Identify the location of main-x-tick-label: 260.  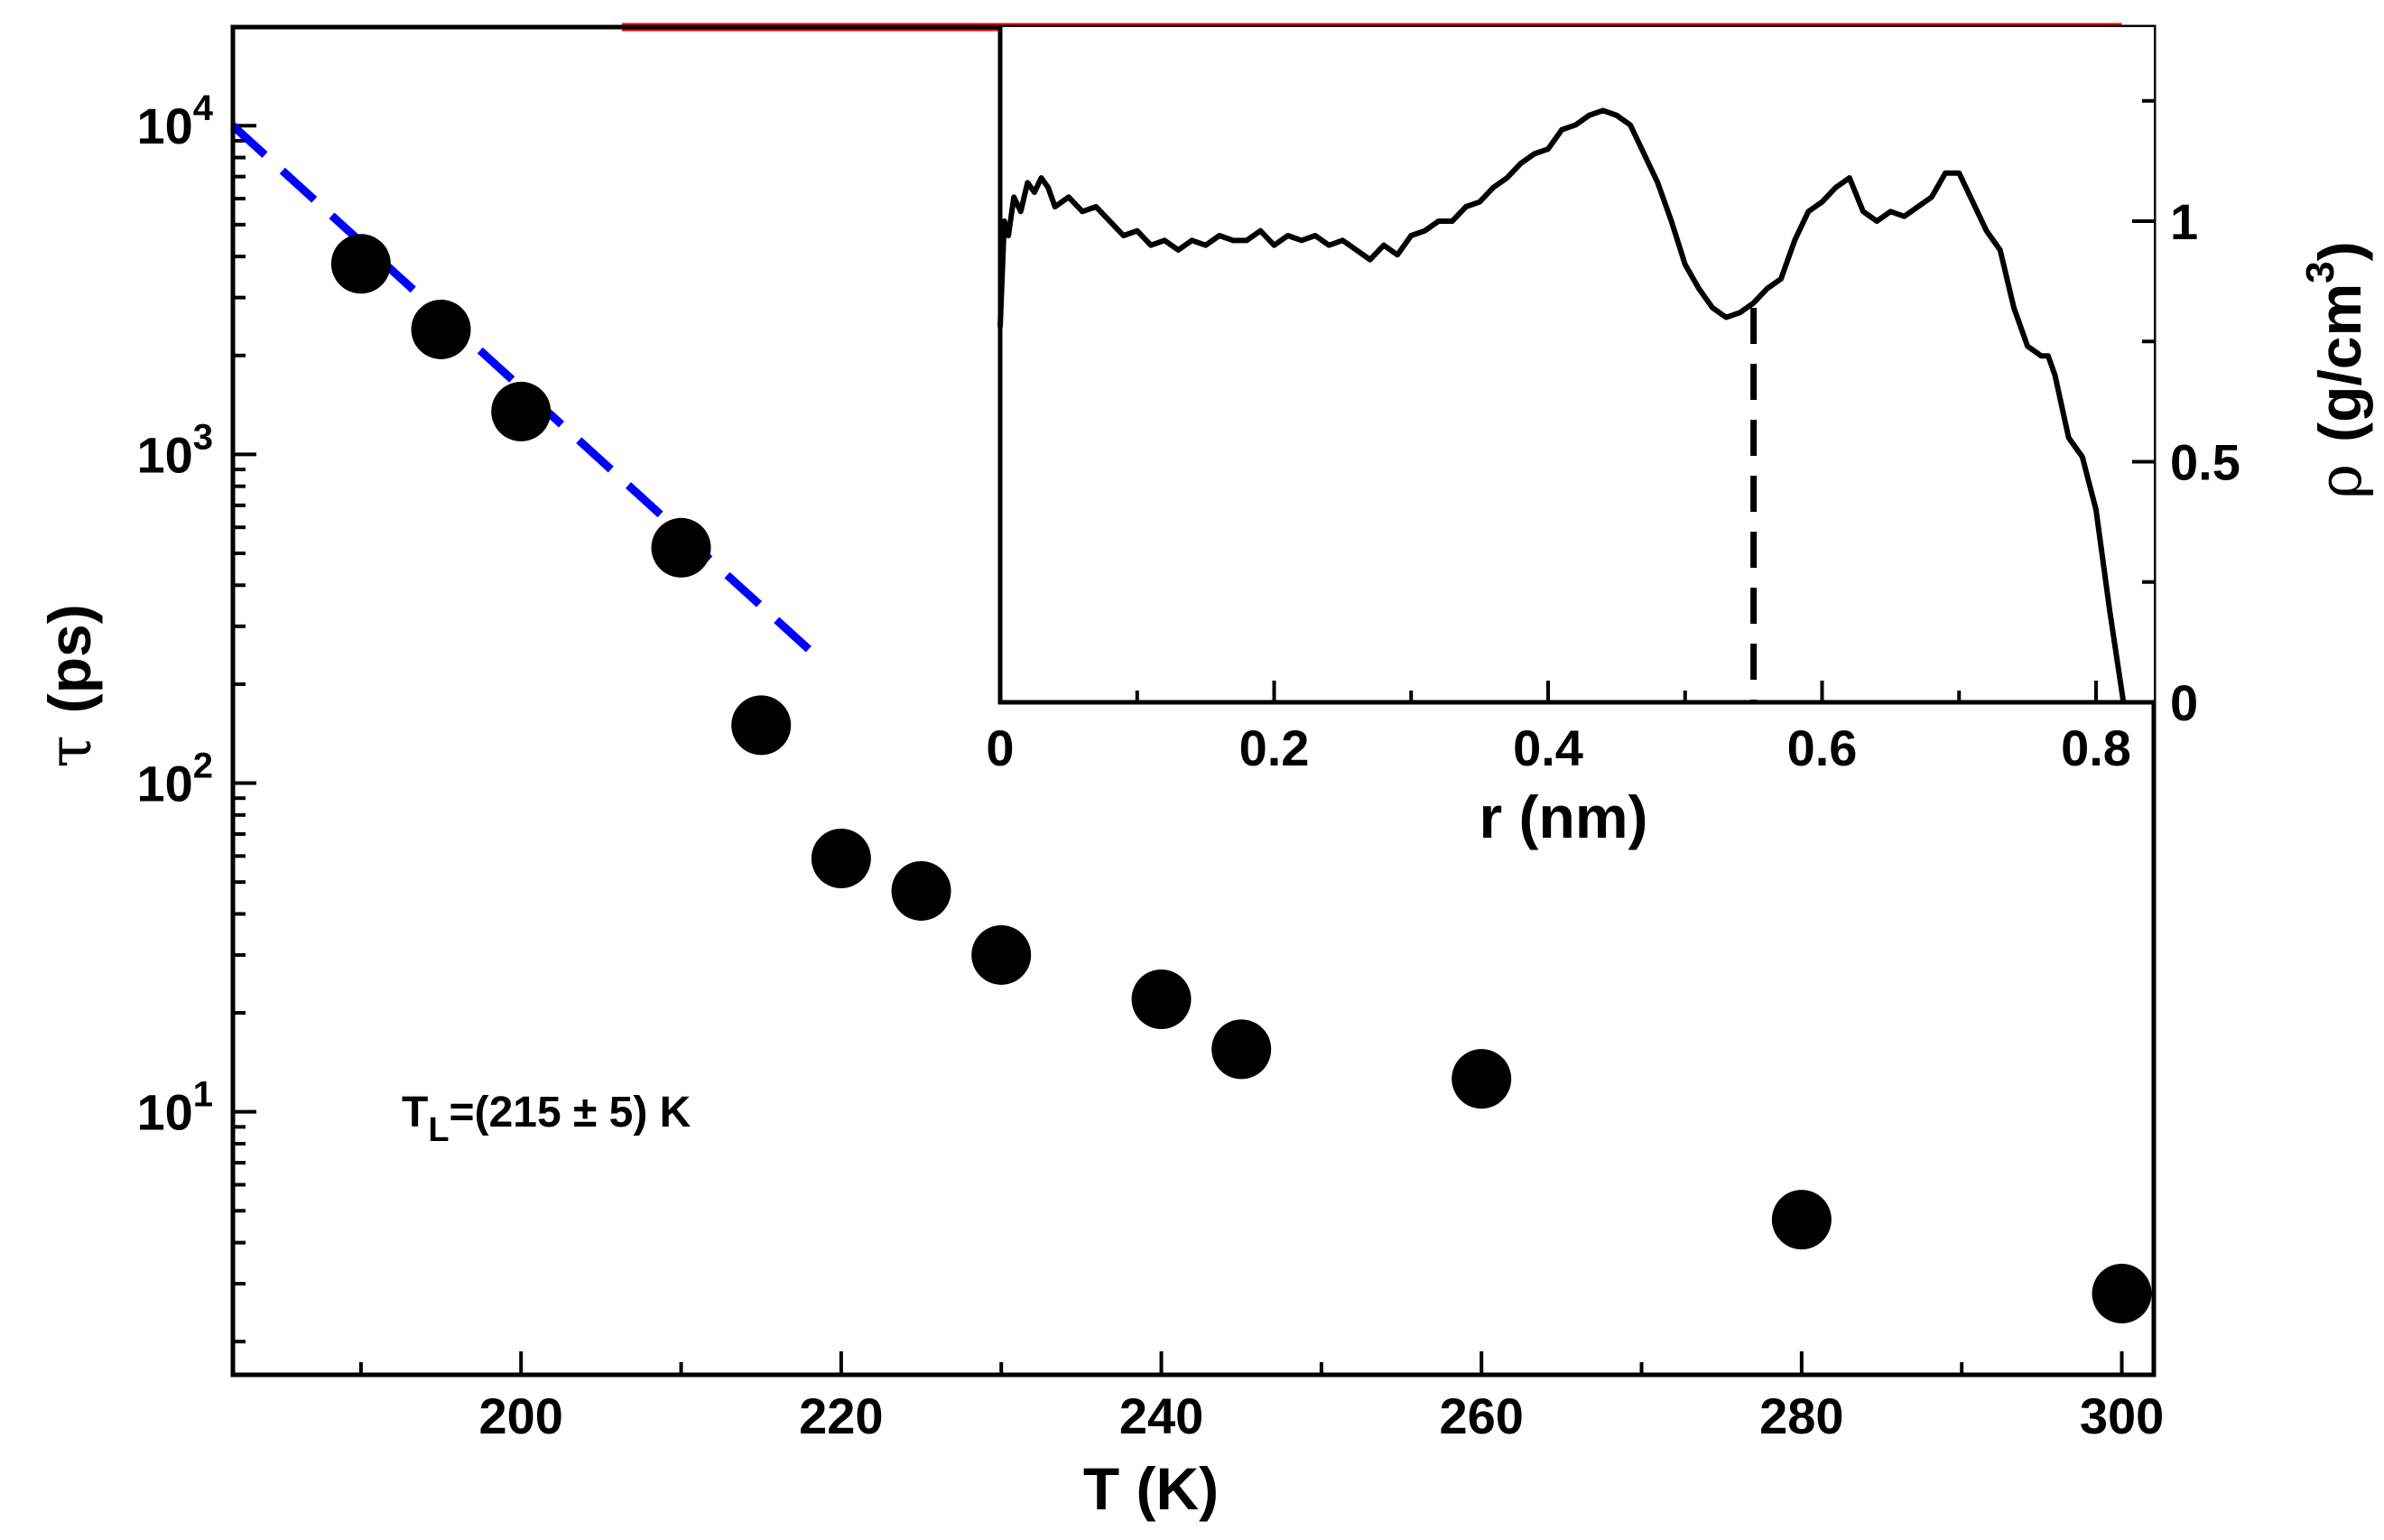
(1481, 1415).